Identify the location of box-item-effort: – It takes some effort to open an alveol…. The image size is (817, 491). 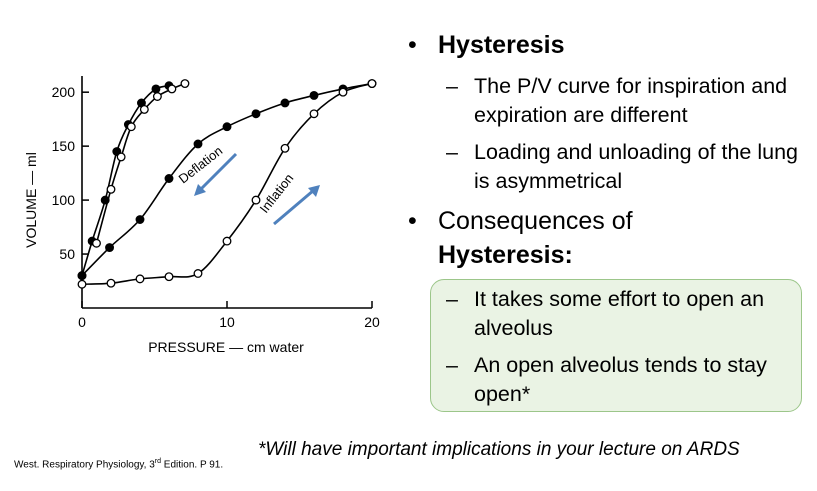
(608, 314).